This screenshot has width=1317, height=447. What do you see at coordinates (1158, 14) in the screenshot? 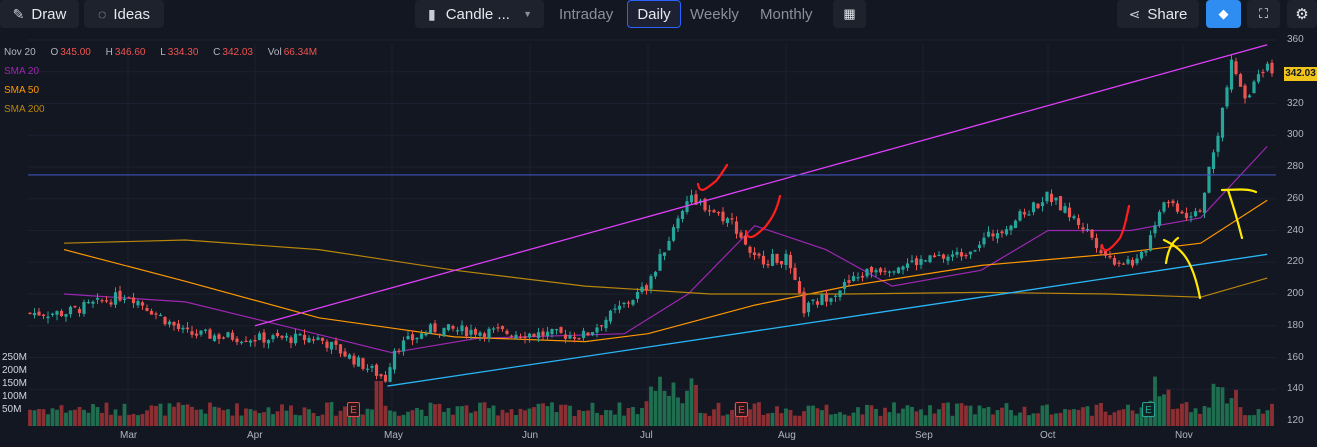
I see `share-button: ⋖ Share` at bounding box center [1158, 14].